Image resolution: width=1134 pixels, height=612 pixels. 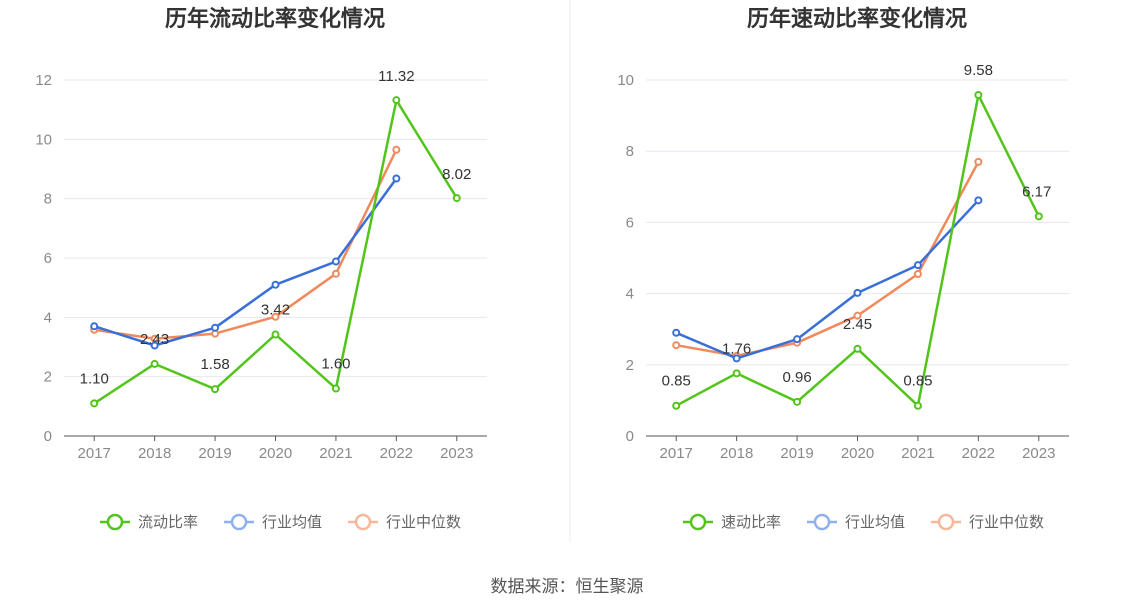 I want to click on data-label: 8.02, so click(x=456, y=174).